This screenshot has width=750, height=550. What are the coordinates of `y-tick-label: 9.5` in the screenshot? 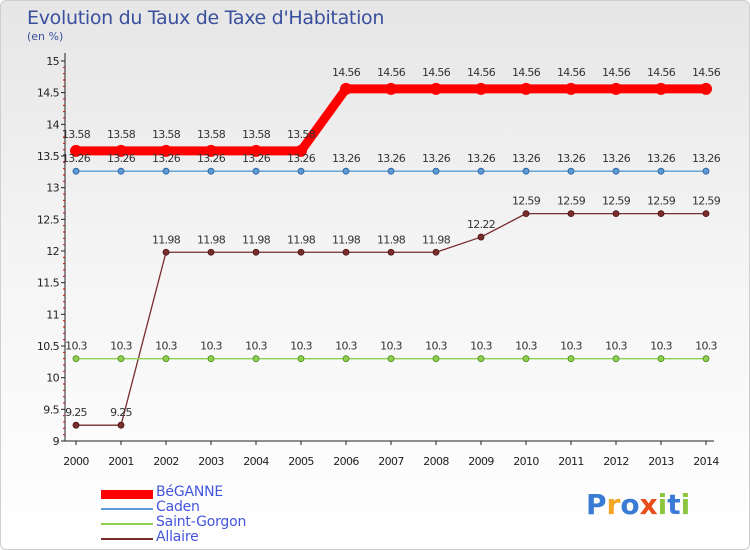 It's located at (51, 409).